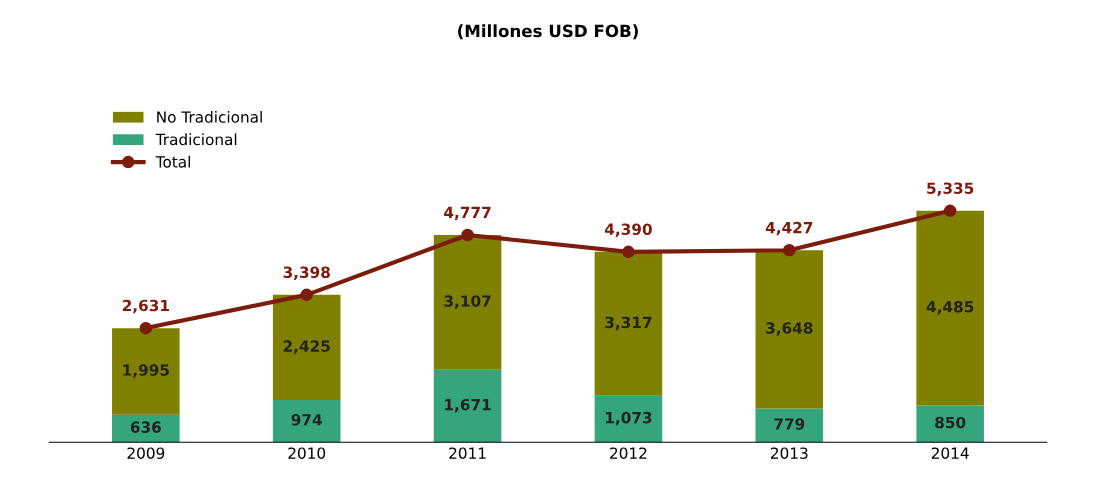 This screenshot has height=486, width=1096. Describe the element at coordinates (172, 161) in the screenshot. I see `legend-label: Total` at that location.